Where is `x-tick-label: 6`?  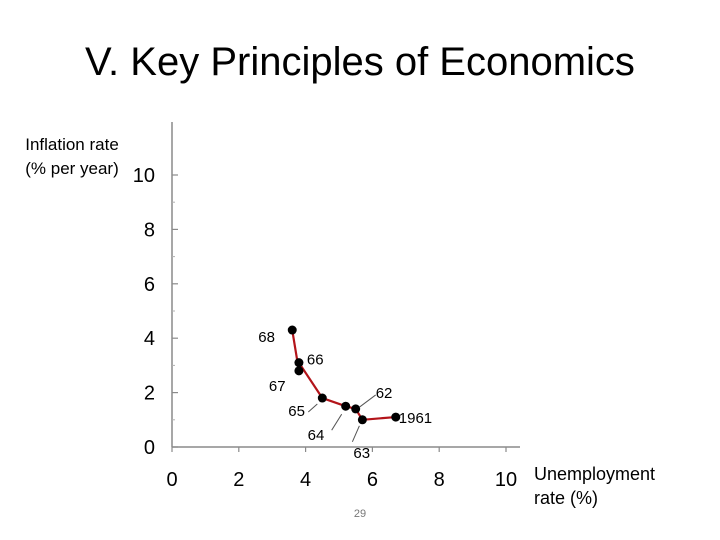 x-tick-label: 6 is located at coordinates (372, 480).